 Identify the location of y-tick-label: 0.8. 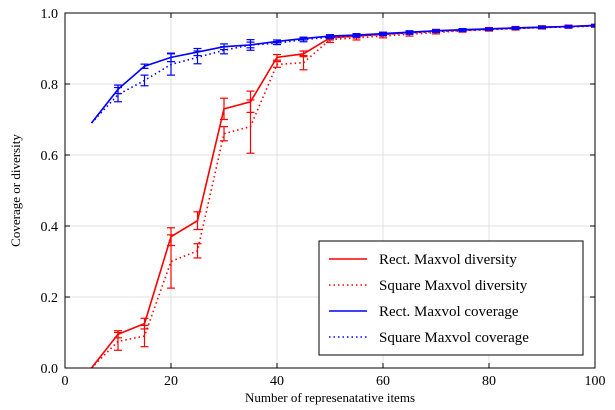
(50, 85).